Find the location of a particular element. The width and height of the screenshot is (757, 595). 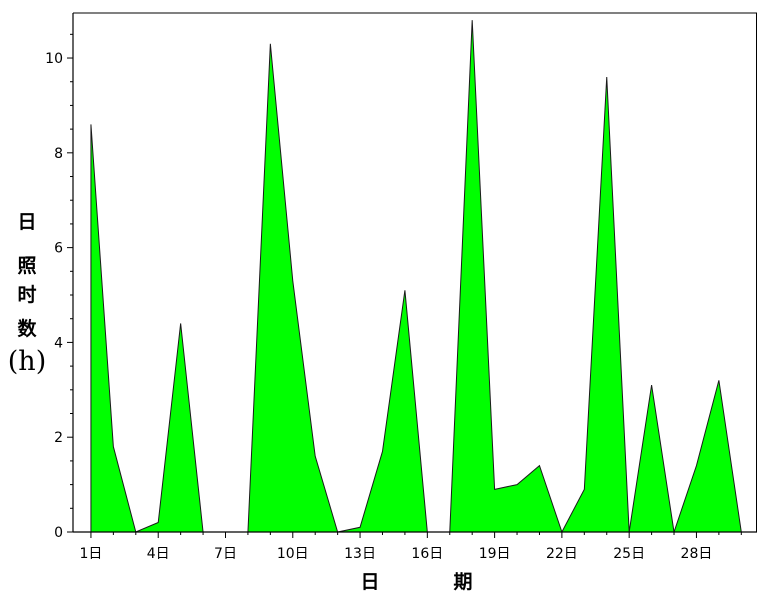

x-tick-label: 22日 is located at coordinates (562, 554).